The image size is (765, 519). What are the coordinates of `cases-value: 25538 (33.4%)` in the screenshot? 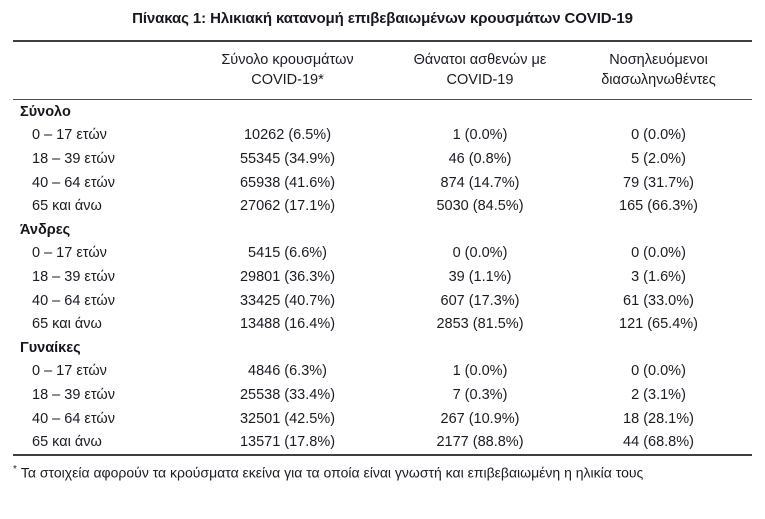 It's located at (287, 394).